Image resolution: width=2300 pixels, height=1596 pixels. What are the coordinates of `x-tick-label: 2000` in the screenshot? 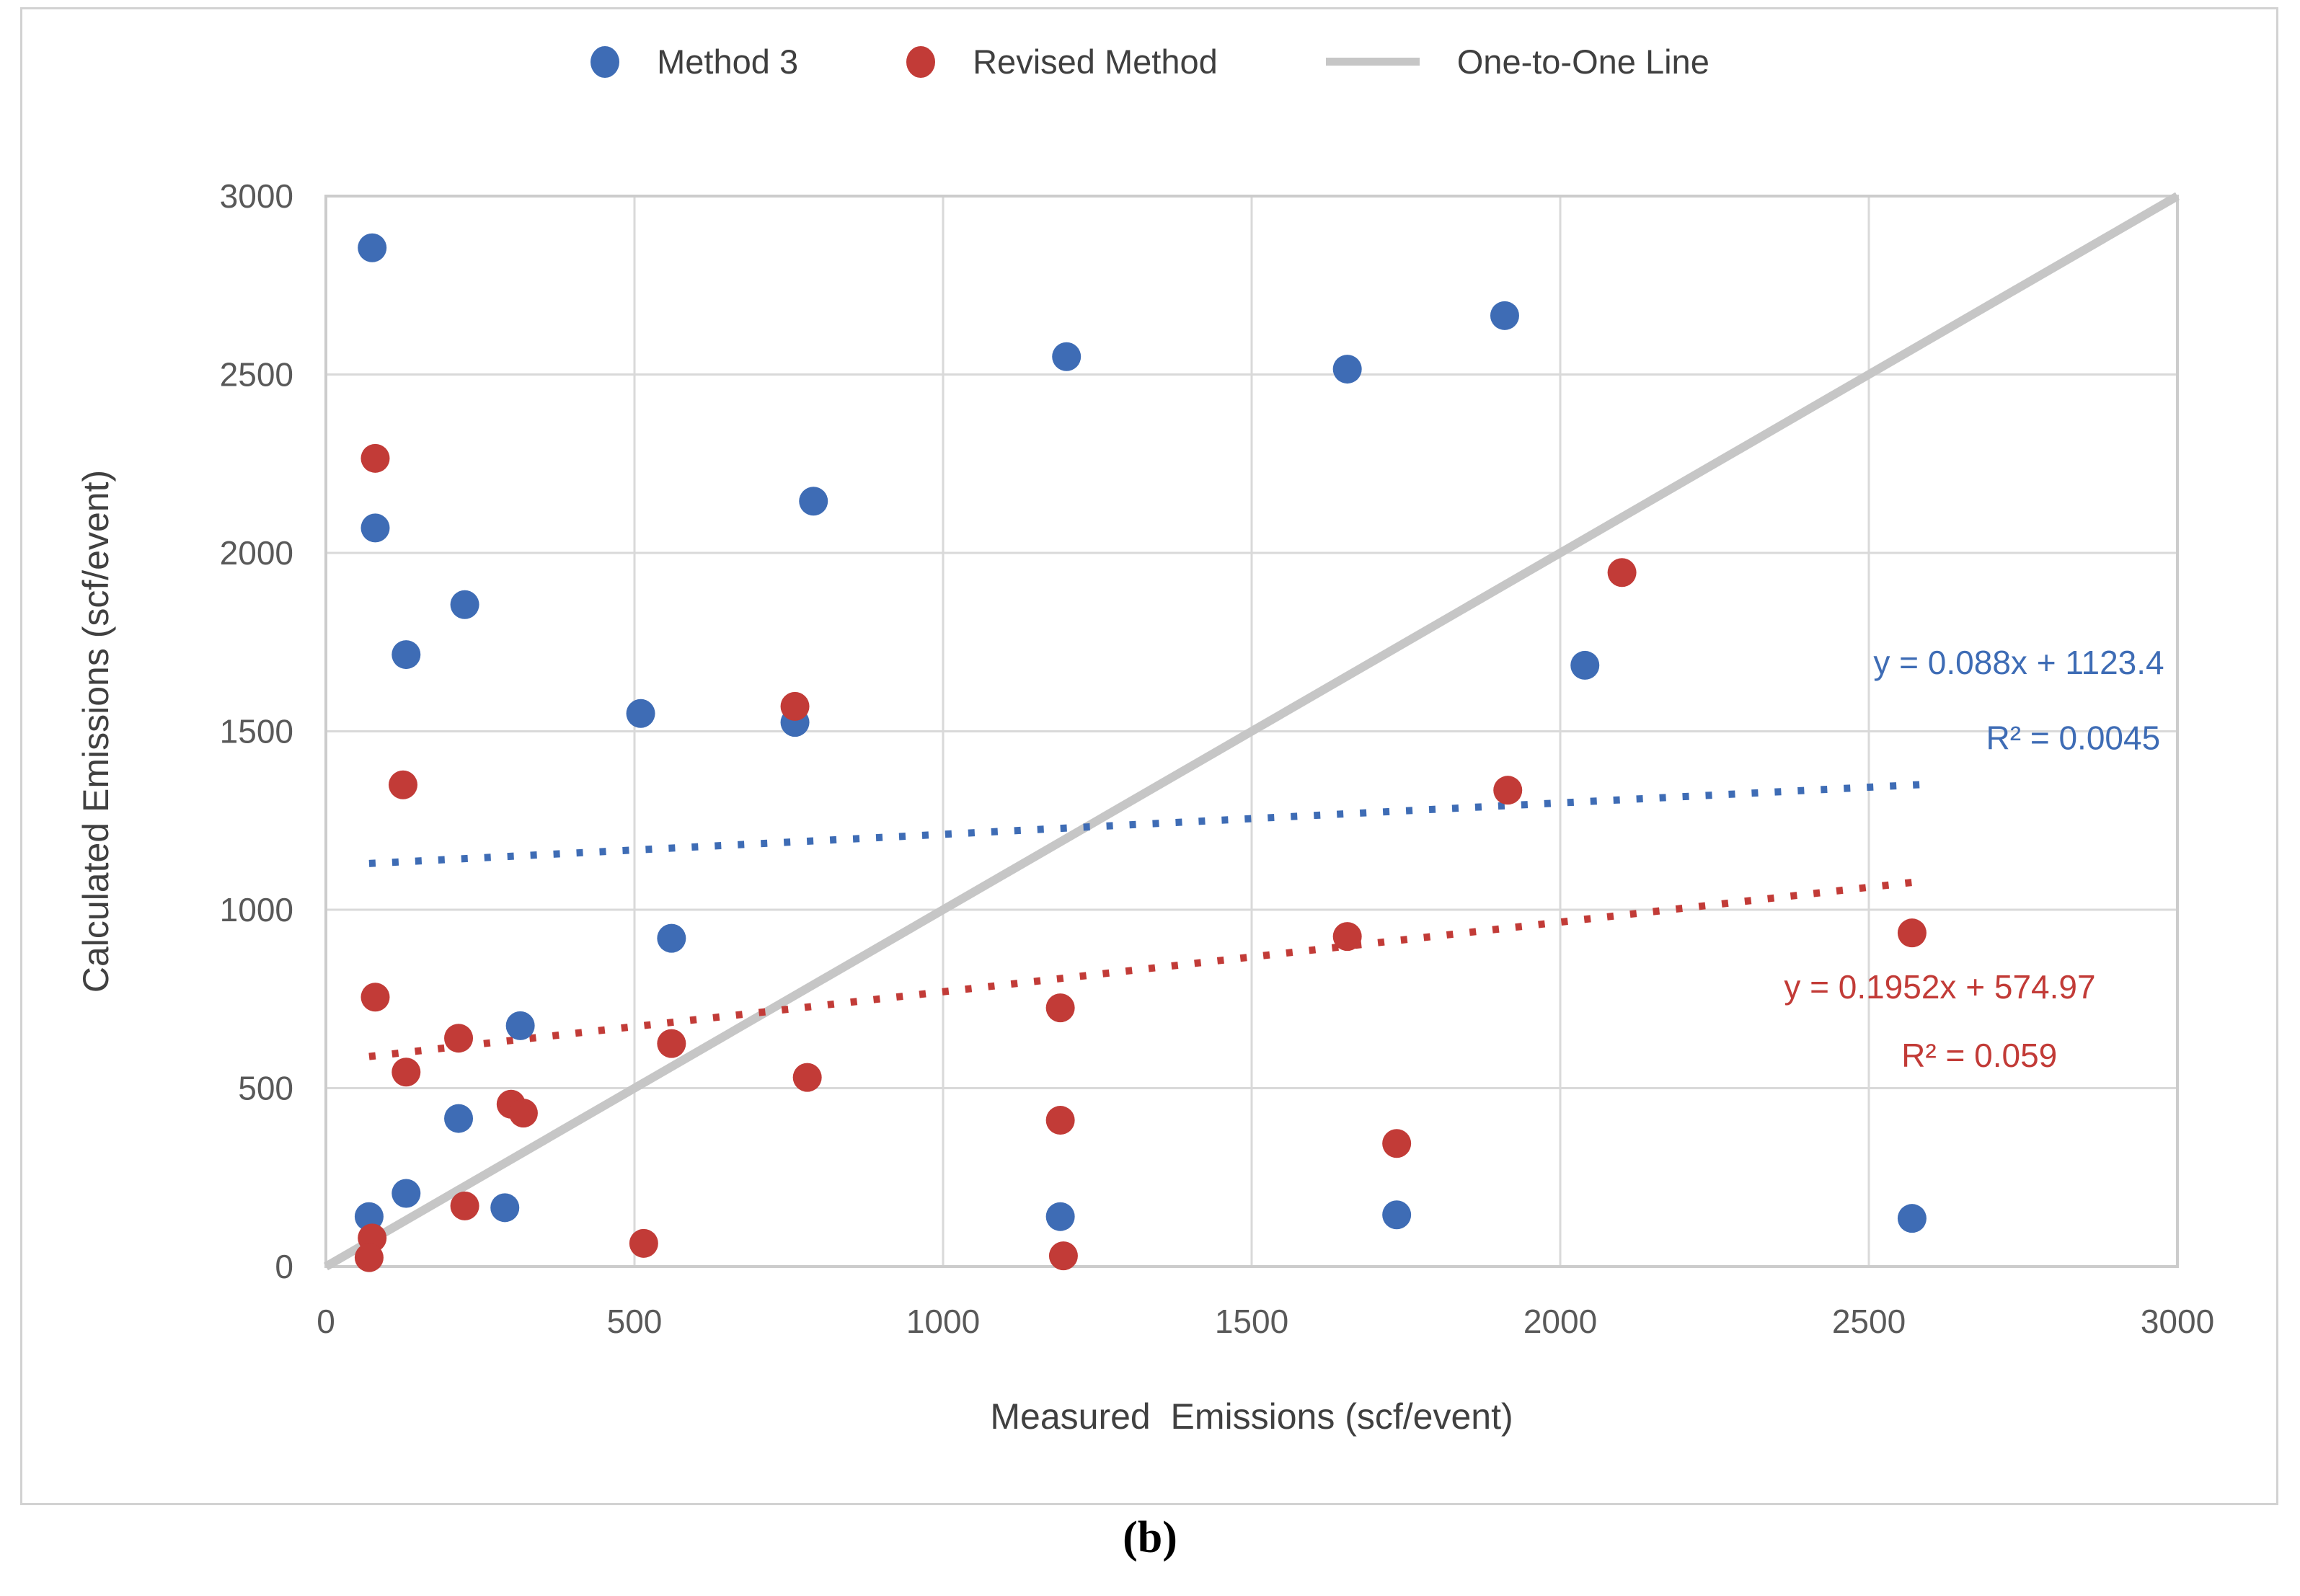 It's located at (1560, 1322).